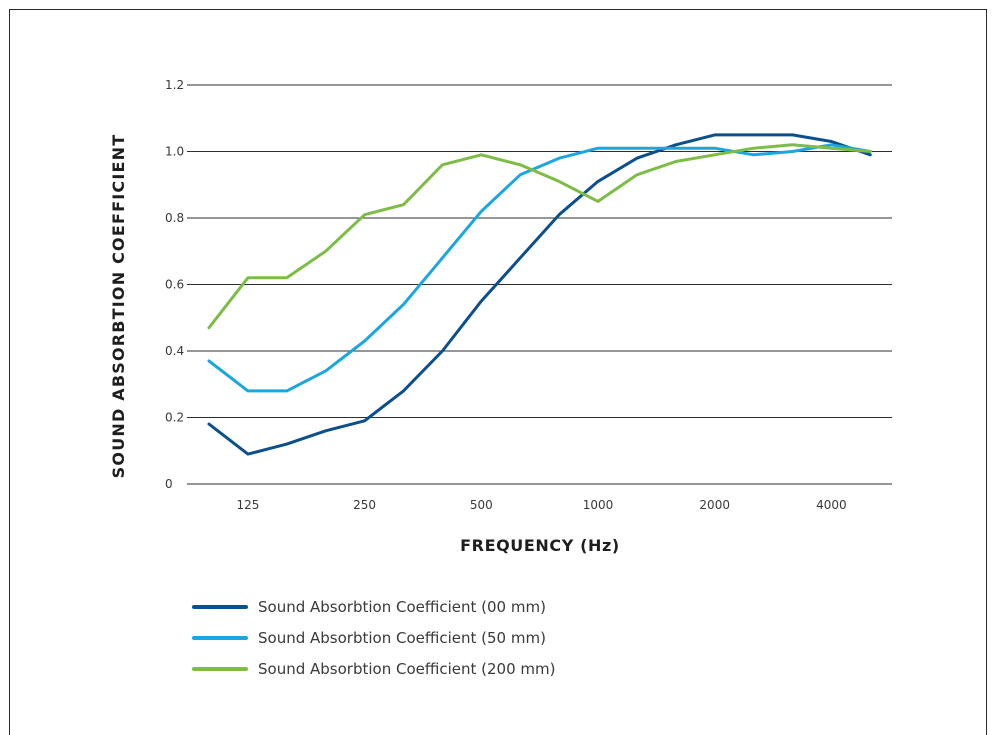  Describe the element at coordinates (402, 638) in the screenshot. I see `legend-label: Sound Absorbtion Coefficient (50 mm)` at that location.